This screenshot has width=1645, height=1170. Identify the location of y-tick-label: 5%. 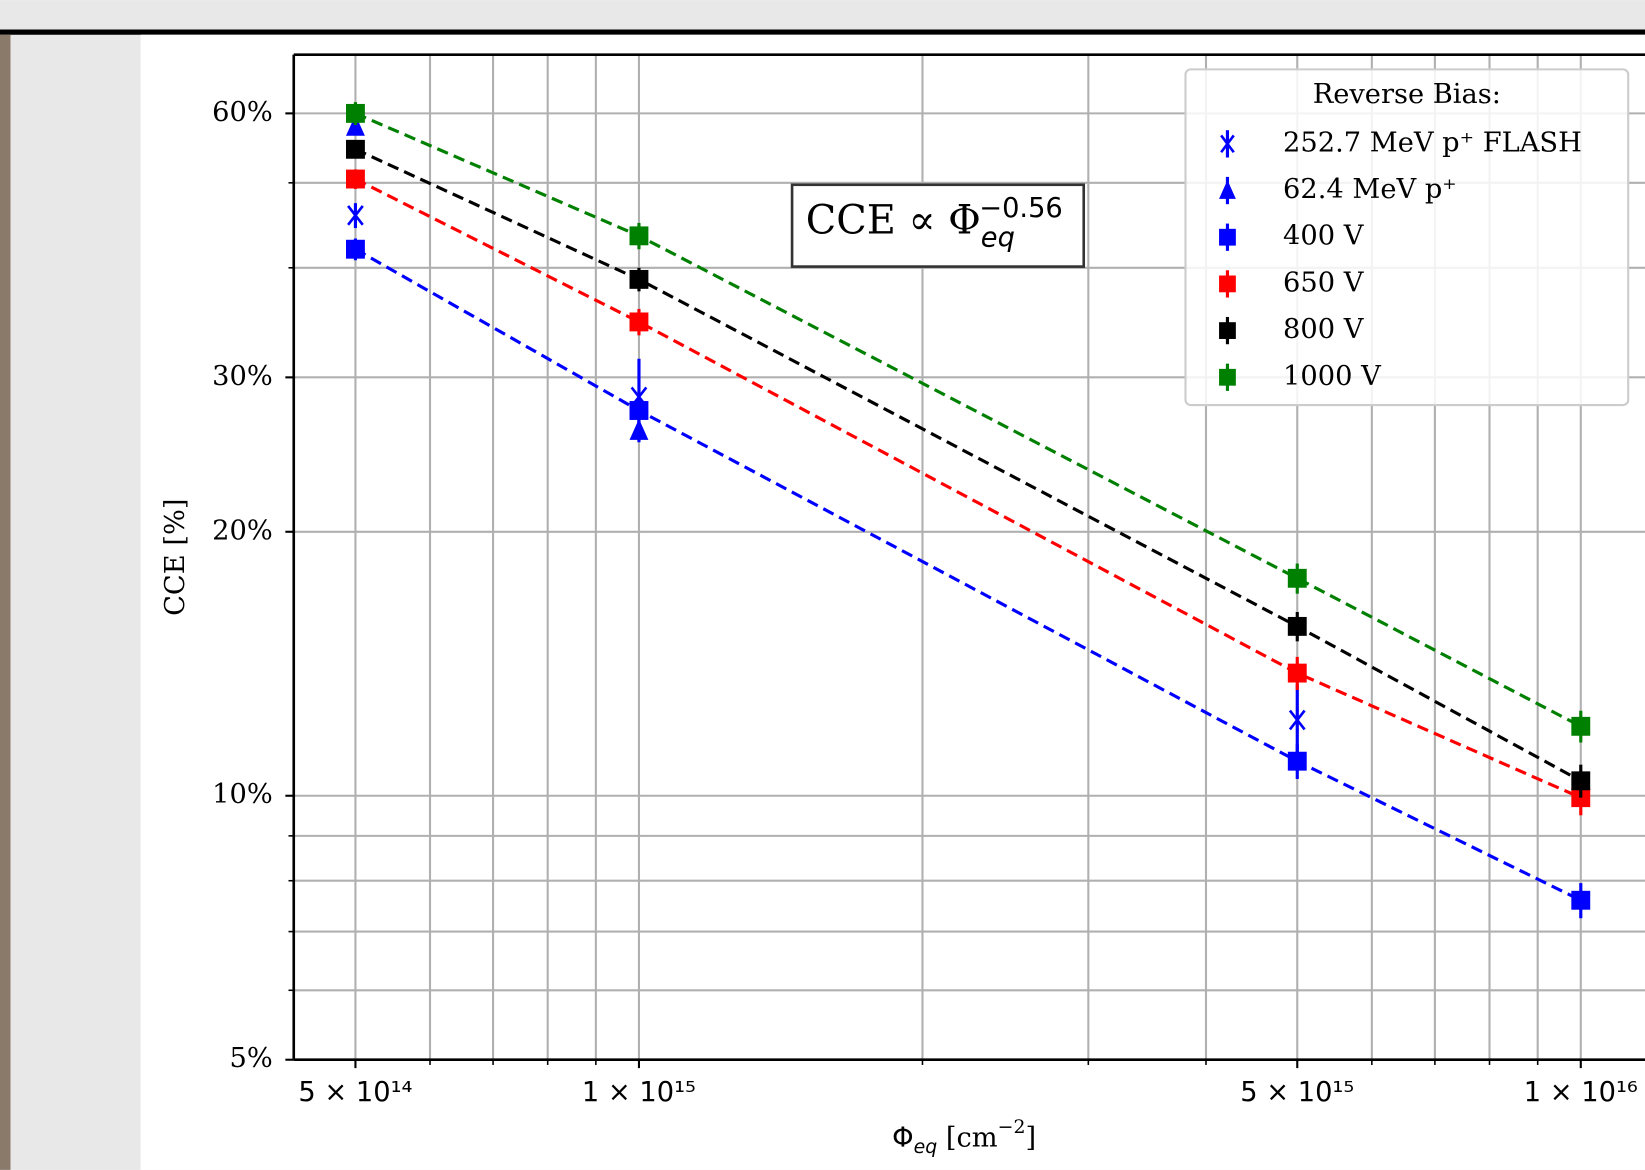
(251, 1058).